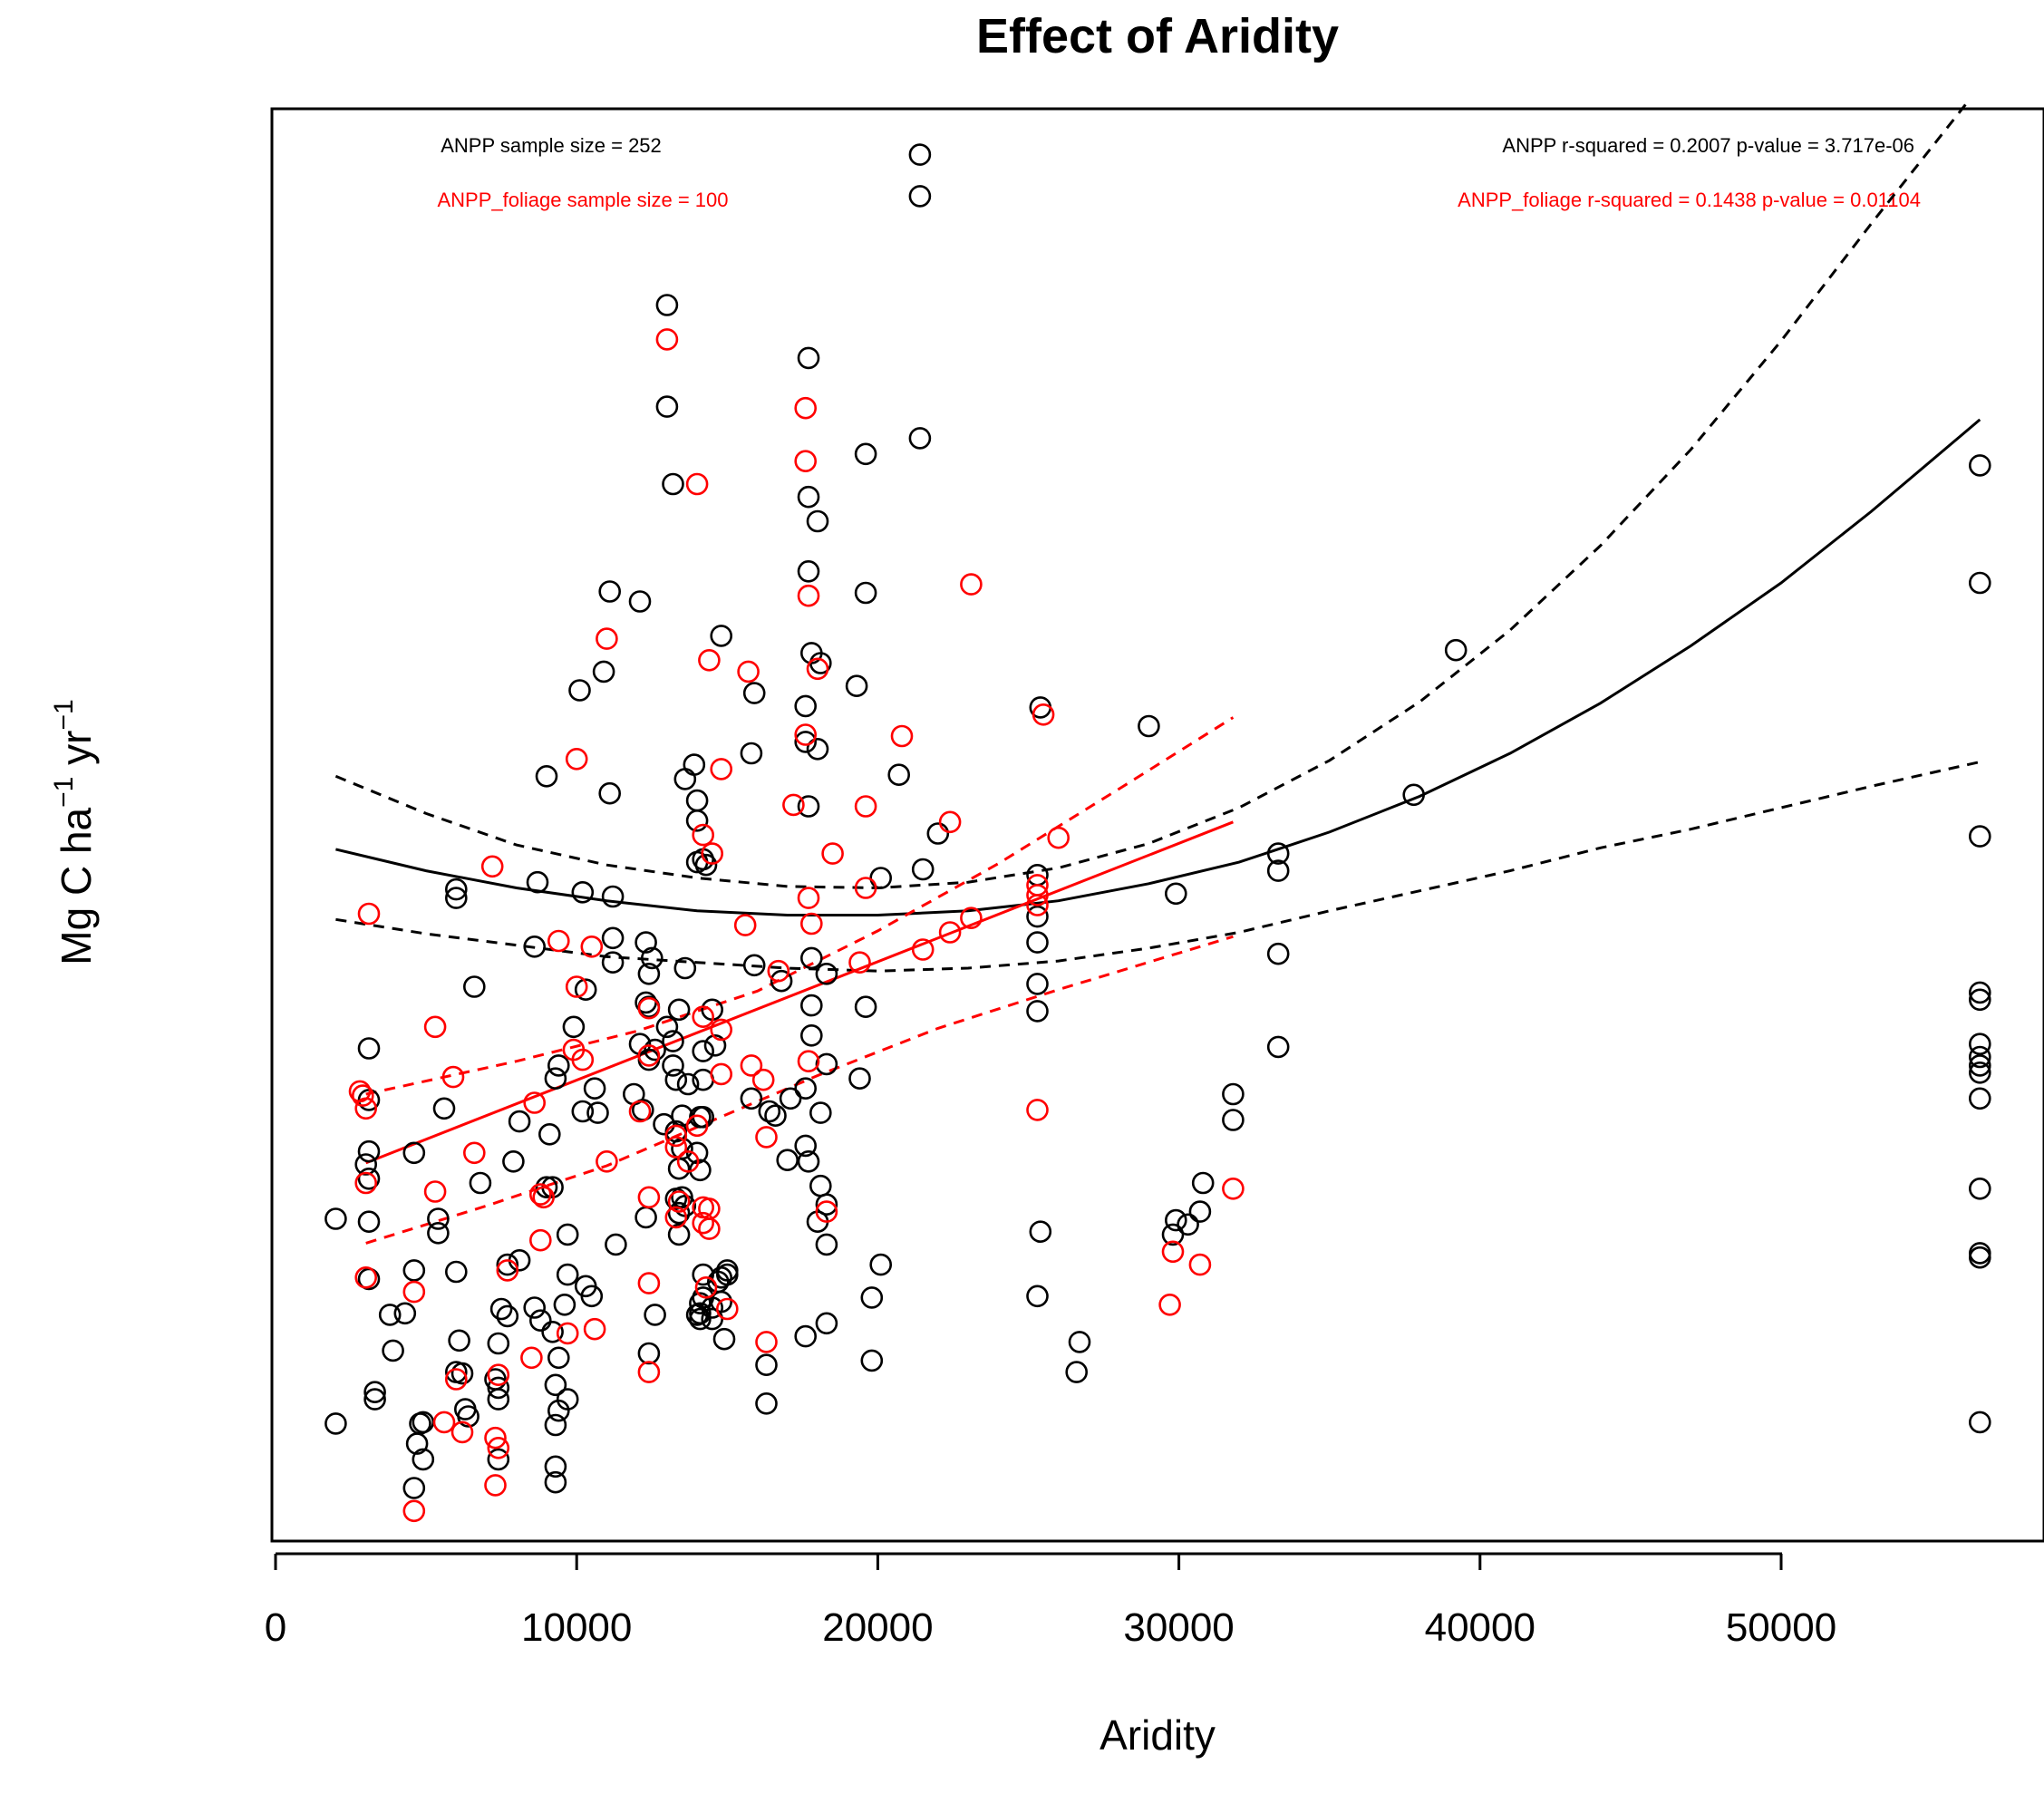 The width and height of the screenshot is (2044, 1813). Describe the element at coordinates (1480, 1627) in the screenshot. I see `x-tick-label-40000: 40000` at that location.